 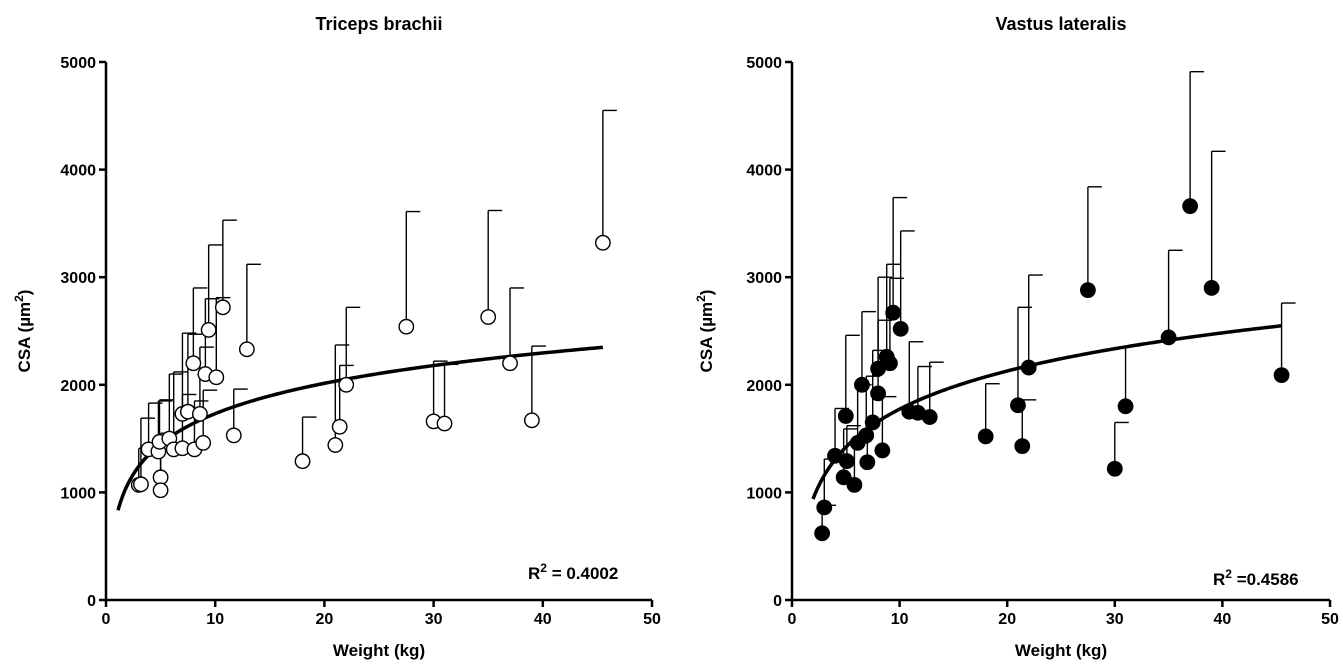 I want to click on x-tick-label: 30, so click(x=434, y=619).